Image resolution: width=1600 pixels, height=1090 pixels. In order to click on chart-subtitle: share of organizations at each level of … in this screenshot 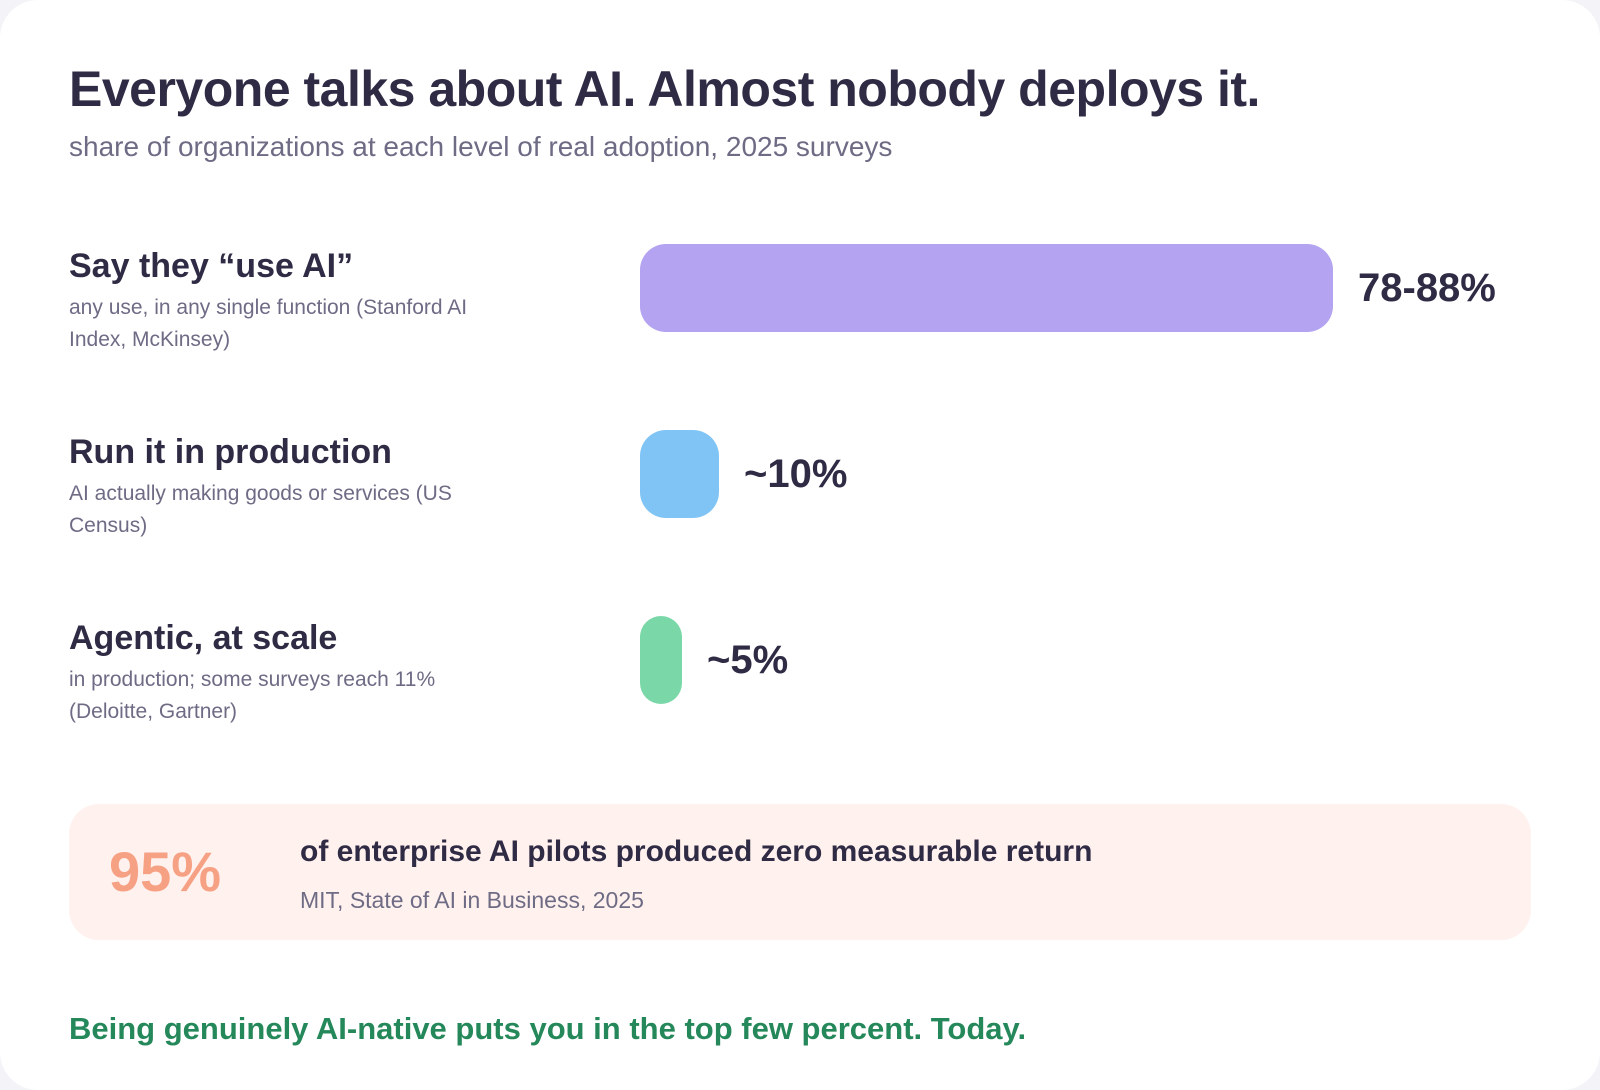, I will do `click(481, 146)`.